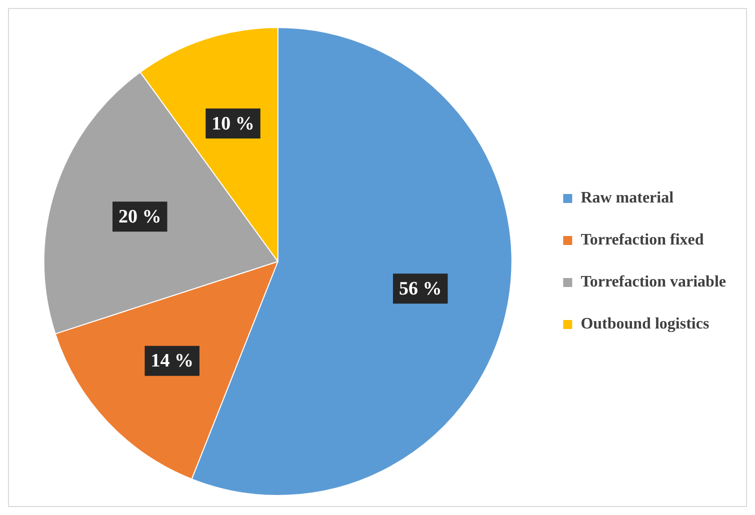  What do you see at coordinates (140, 217) in the screenshot?
I see `data-label: 20 %` at bounding box center [140, 217].